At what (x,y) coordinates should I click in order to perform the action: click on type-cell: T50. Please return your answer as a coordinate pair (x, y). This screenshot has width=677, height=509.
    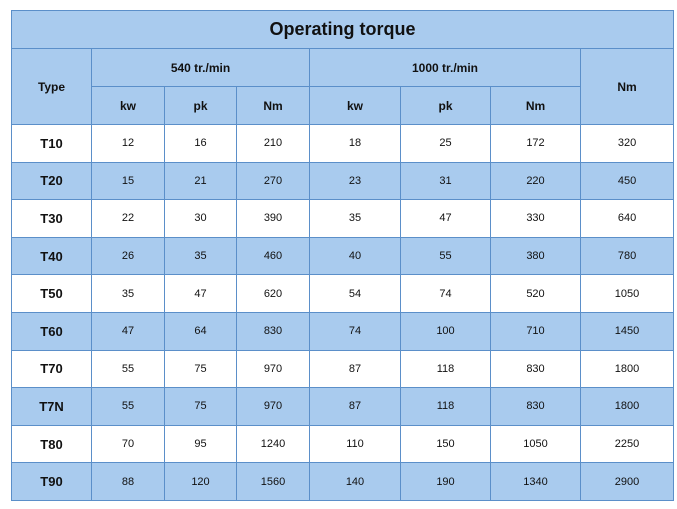
    Looking at the image, I should click on (51, 293).